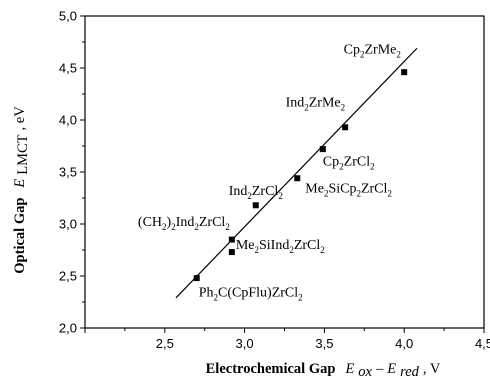 The height and width of the screenshot is (379, 490). Describe the element at coordinates (404, 343) in the screenshot. I see `x-tick-label: 4,0` at that location.